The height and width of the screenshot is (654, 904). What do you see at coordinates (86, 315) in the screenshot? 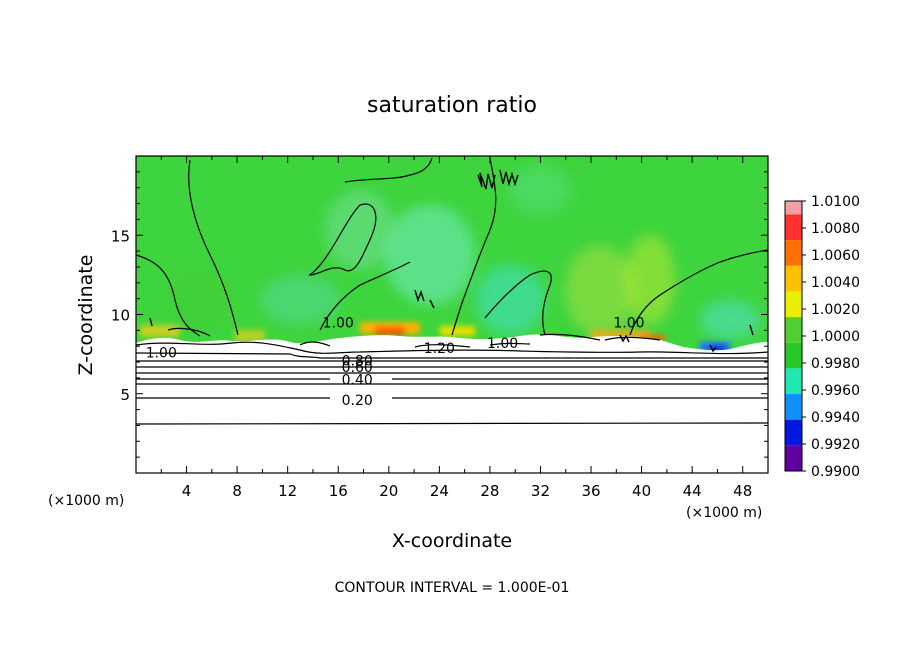
I see `y-axis-label: Z-coordinate` at bounding box center [86, 315].